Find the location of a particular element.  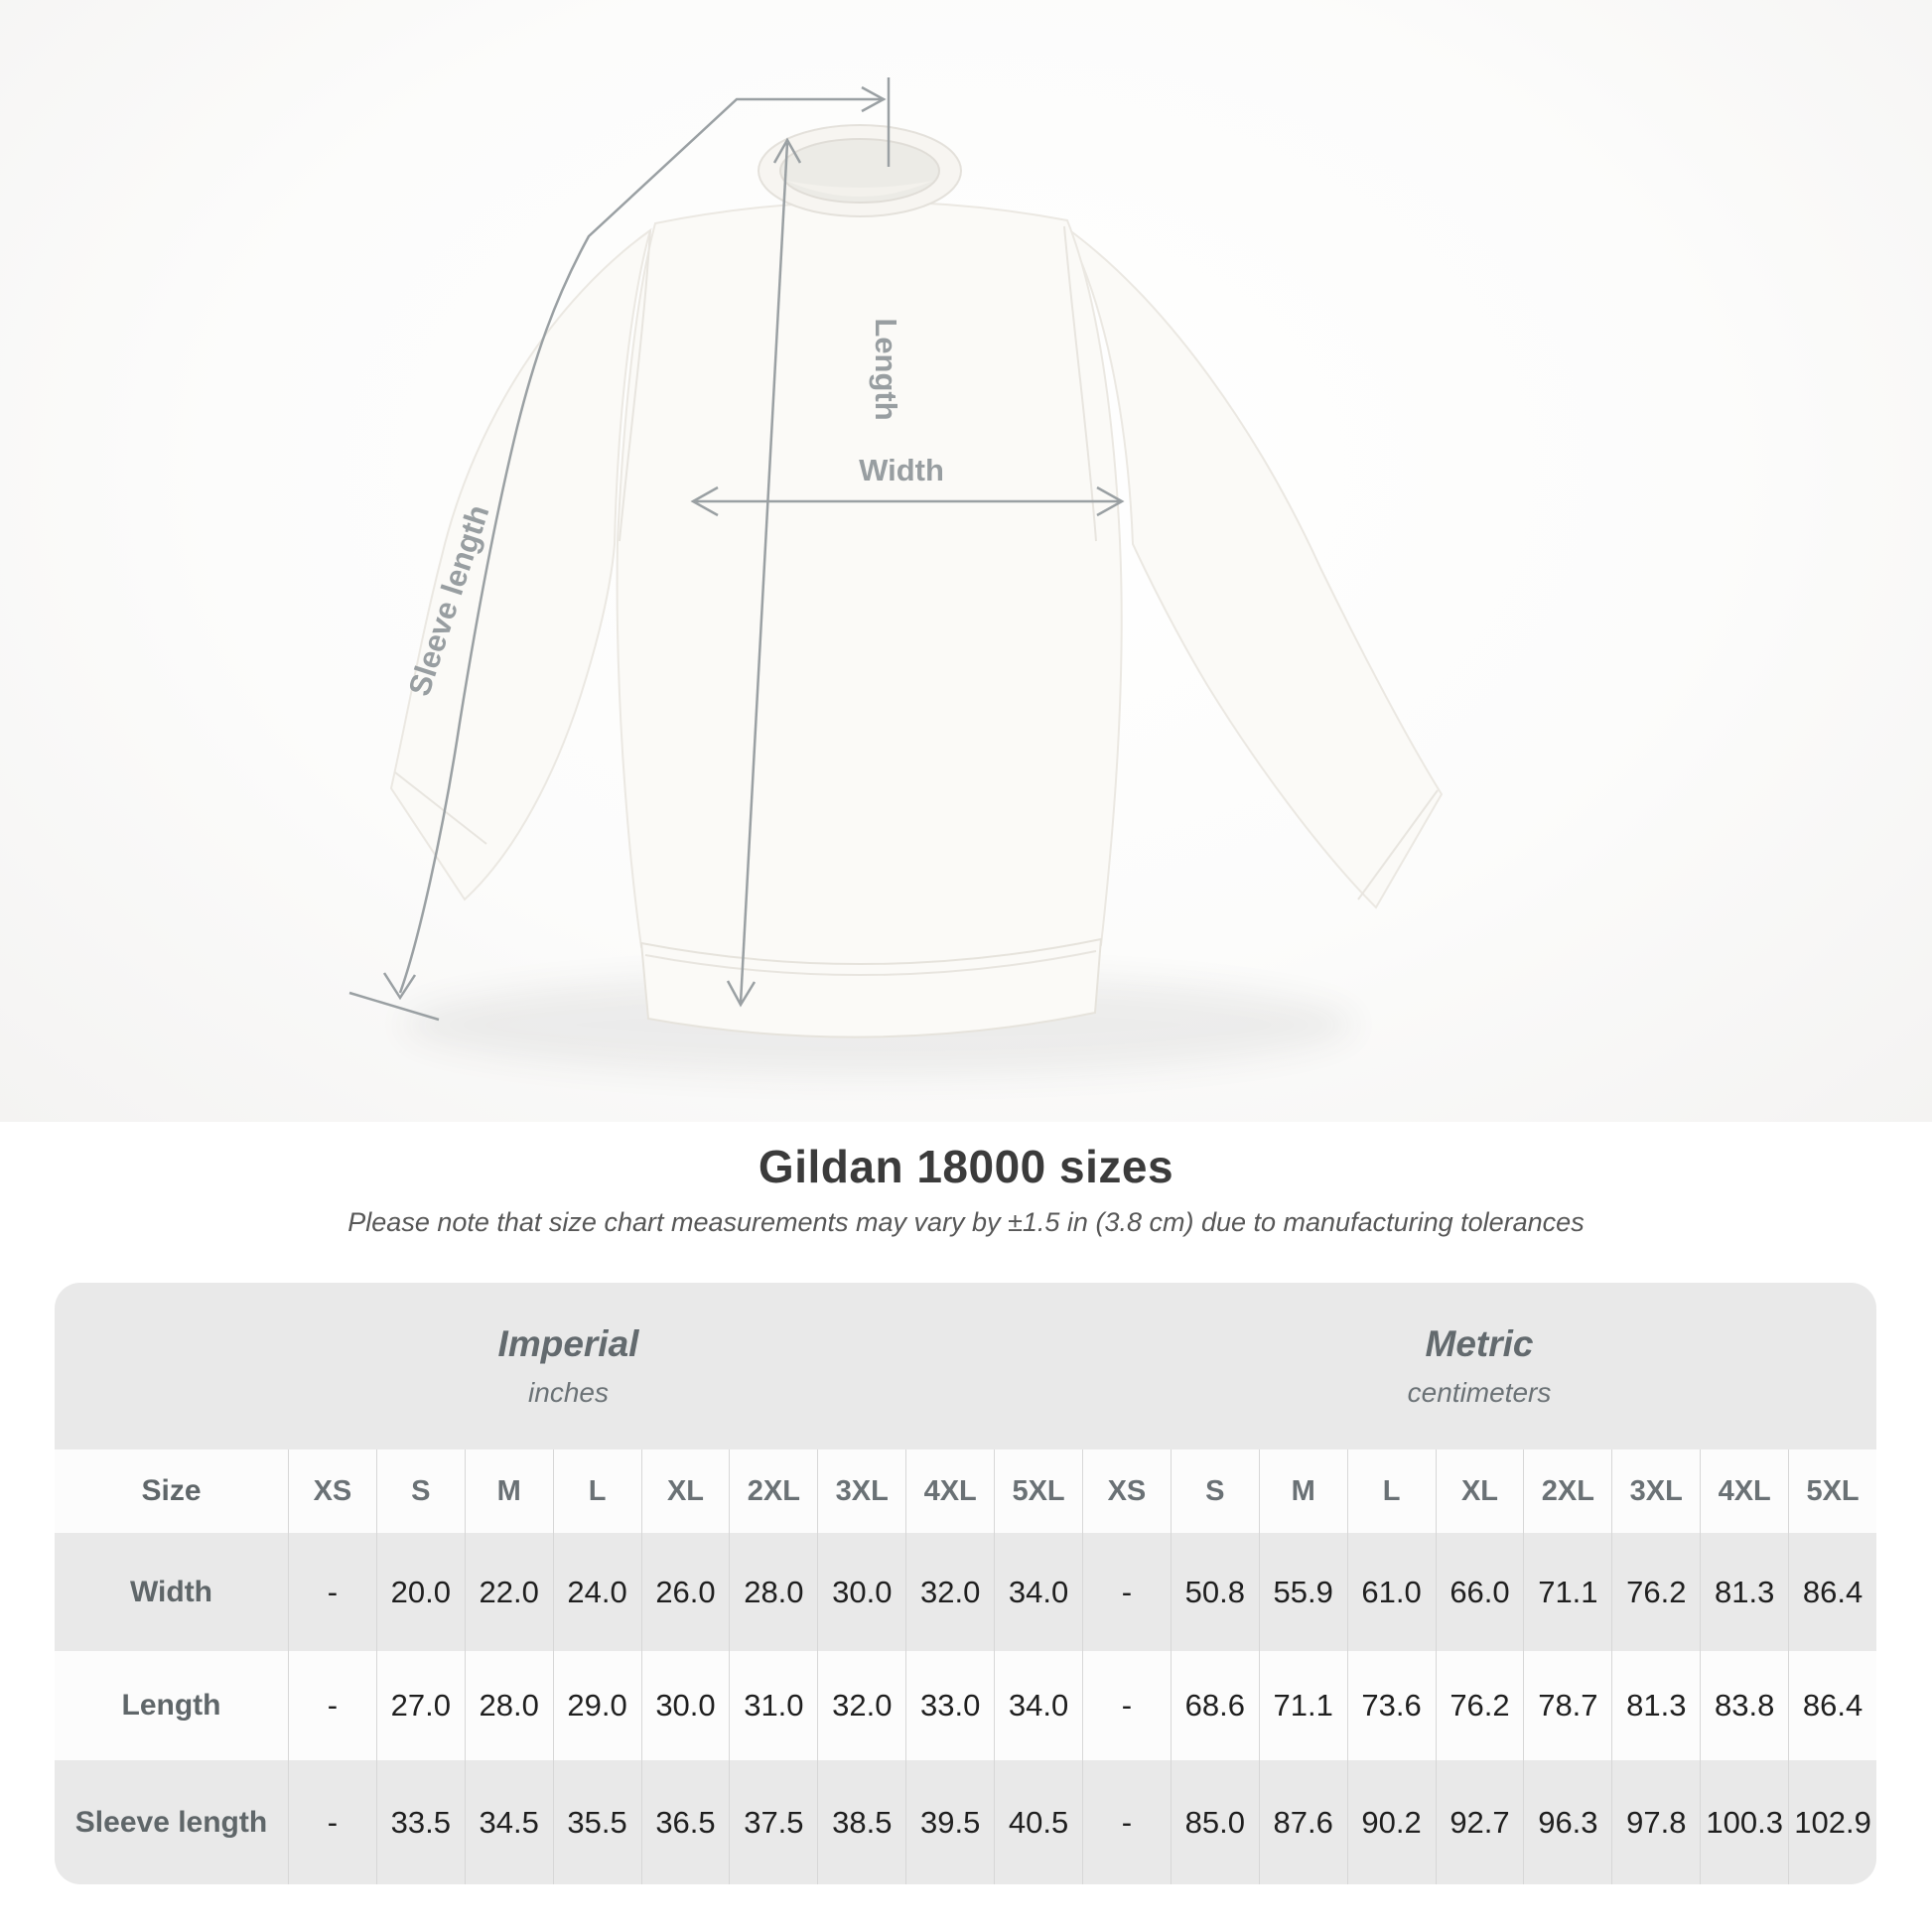

size-value: 20.0 is located at coordinates (420, 1592).